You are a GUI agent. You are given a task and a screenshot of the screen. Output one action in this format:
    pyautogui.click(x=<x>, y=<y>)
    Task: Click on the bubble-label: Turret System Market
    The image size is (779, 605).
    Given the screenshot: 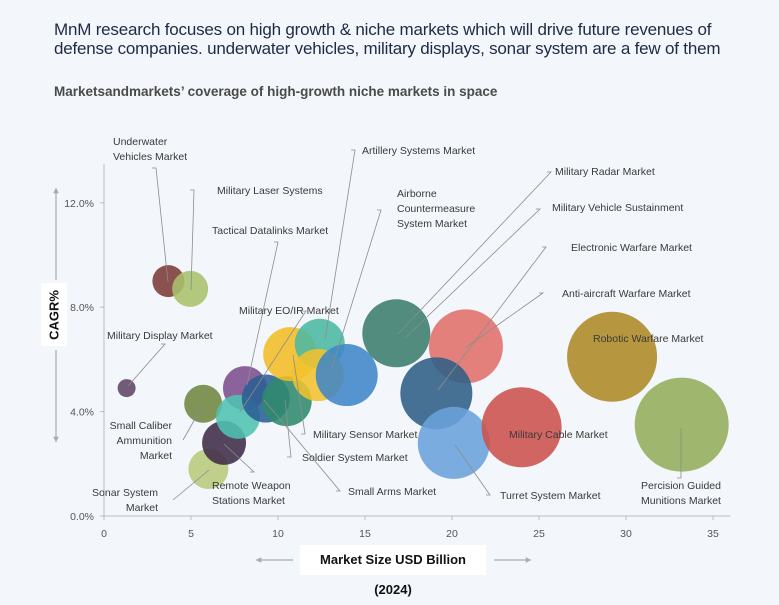 What is the action you would take?
    pyautogui.click(x=550, y=496)
    